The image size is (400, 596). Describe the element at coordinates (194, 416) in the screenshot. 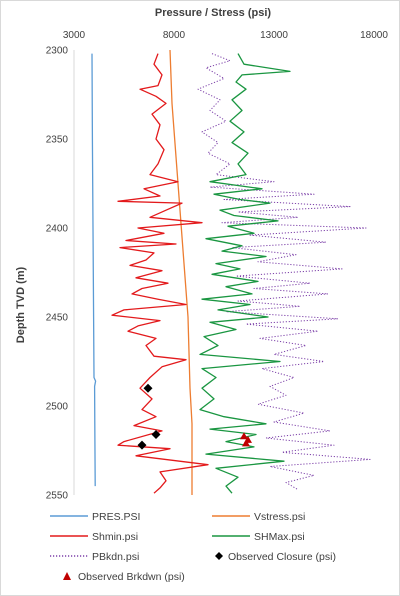

I see `marker-layer` at that location.